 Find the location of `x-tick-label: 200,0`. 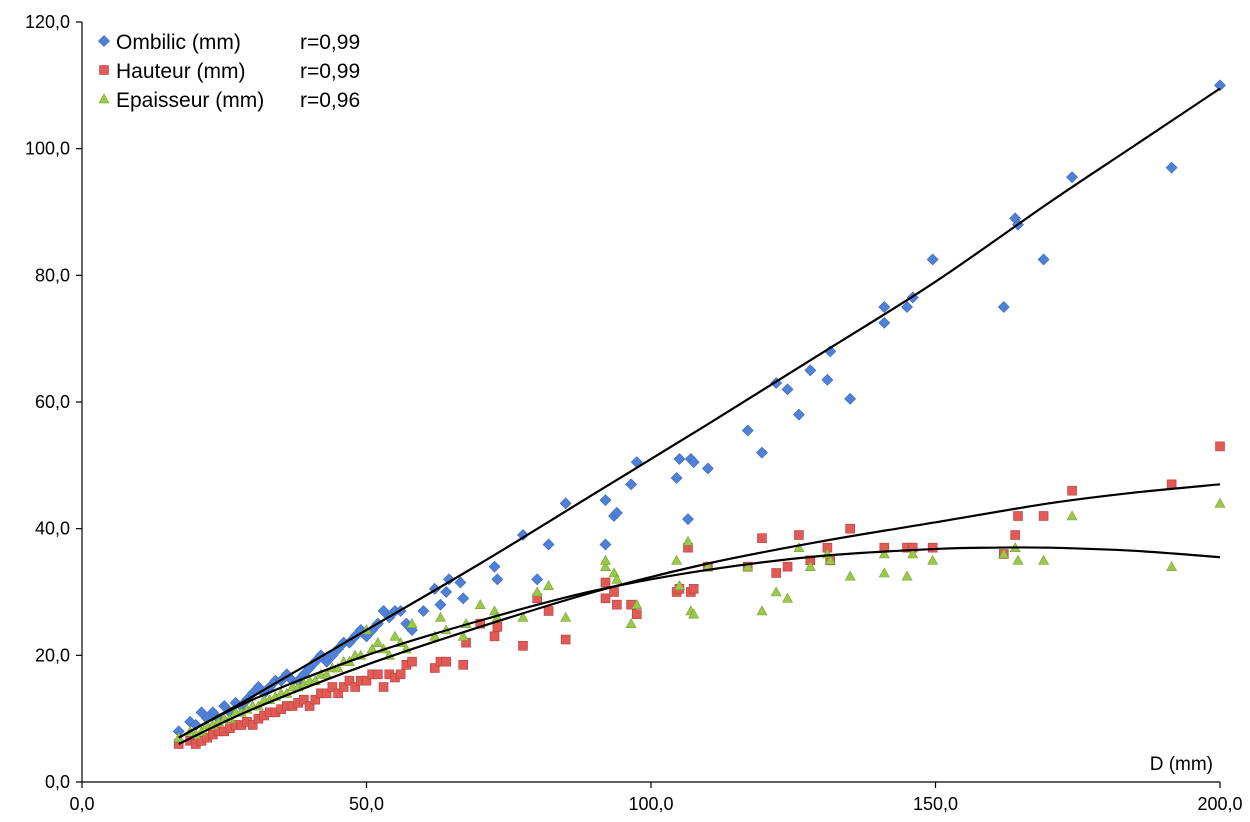

x-tick-label: 200,0 is located at coordinates (1219, 804).